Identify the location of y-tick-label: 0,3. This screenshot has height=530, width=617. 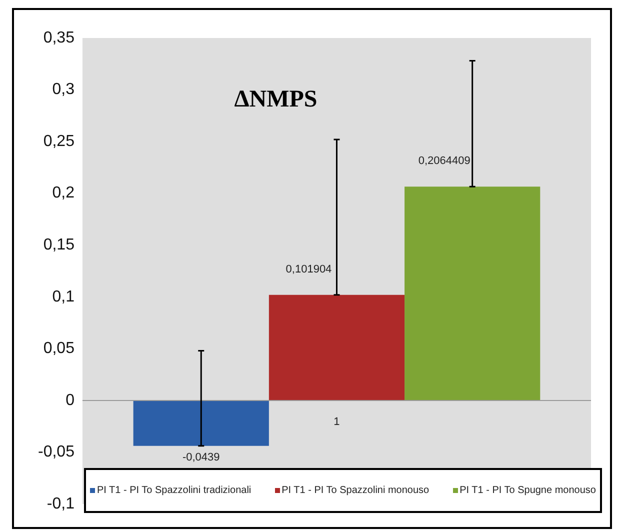
(63, 89).